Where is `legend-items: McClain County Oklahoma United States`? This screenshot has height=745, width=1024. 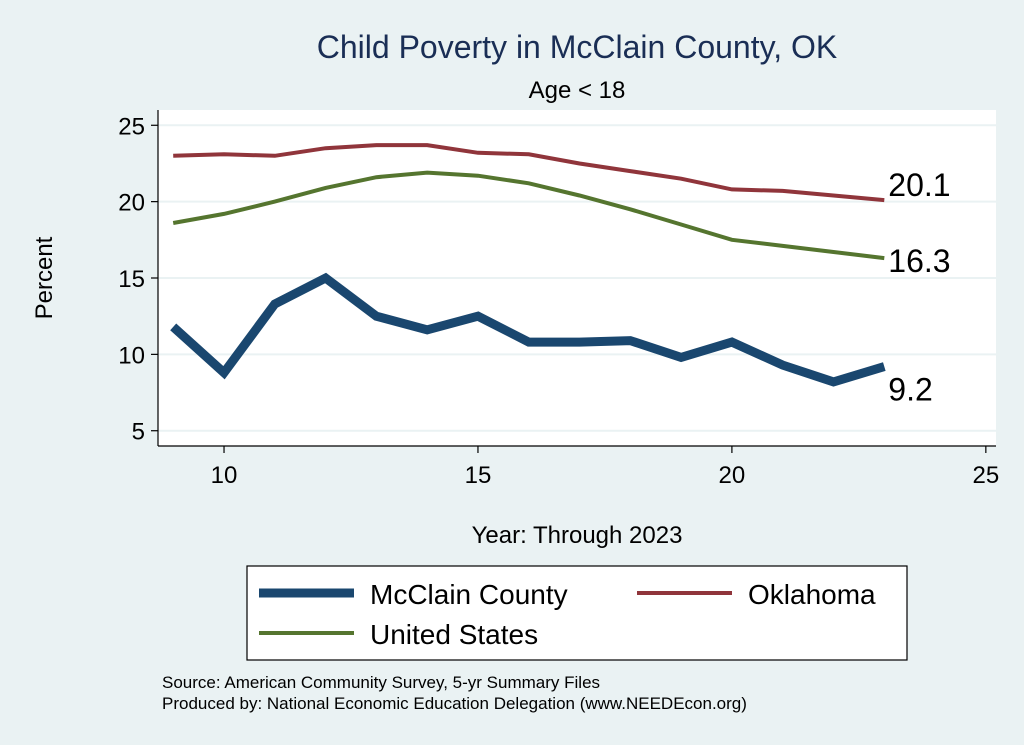
legend-items: McClain County Oklahoma United States is located at coordinates (567, 614).